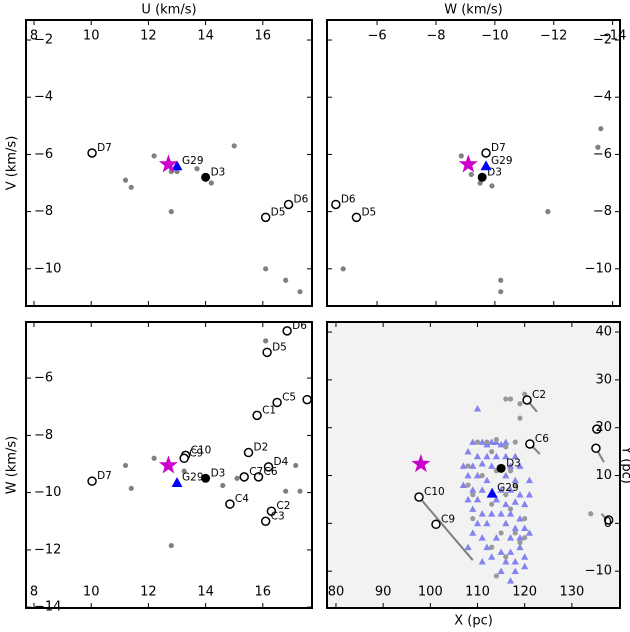 The height and width of the screenshot is (632, 630). What do you see at coordinates (47, 549) in the screenshot?
I see `y-tick-label: −12` at bounding box center [47, 549].